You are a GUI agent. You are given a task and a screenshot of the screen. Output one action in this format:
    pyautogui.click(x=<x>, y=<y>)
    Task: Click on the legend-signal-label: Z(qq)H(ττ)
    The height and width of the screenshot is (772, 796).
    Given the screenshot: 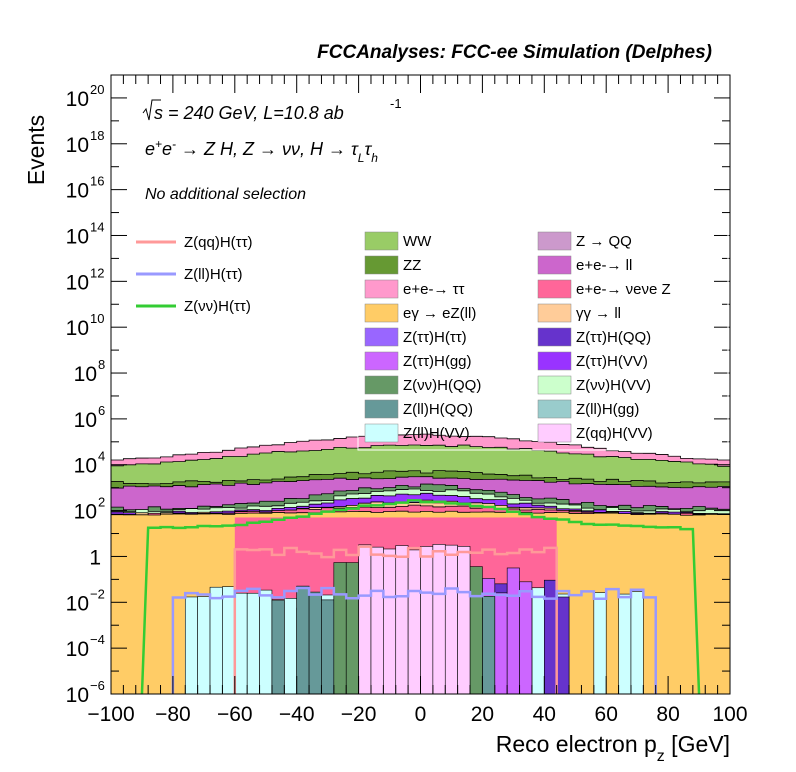 What is the action you would take?
    pyautogui.click(x=218, y=242)
    